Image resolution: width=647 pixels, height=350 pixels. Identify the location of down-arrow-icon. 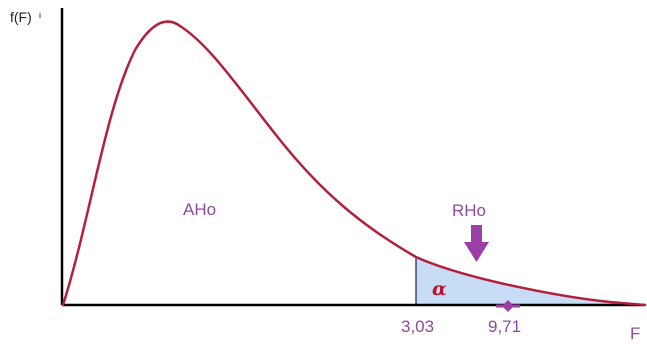
(476, 243).